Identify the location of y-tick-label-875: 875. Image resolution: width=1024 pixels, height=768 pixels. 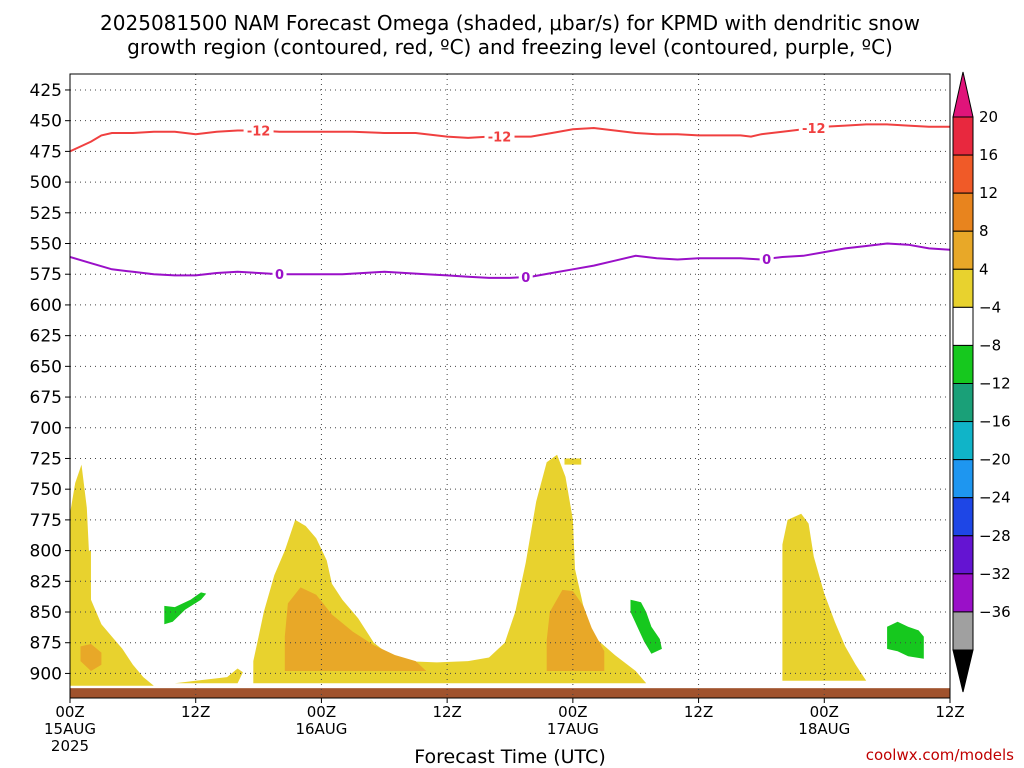
(46, 644).